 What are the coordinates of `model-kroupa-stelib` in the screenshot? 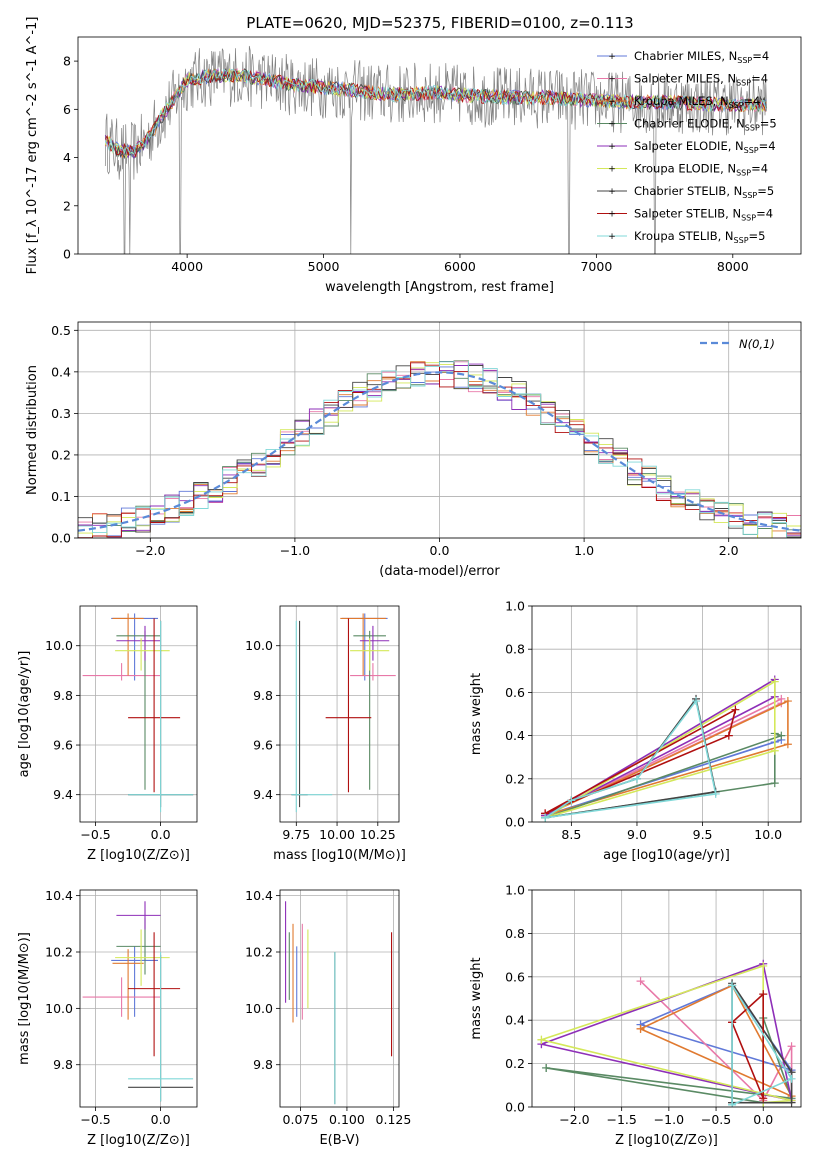 It's located at (435, 112).